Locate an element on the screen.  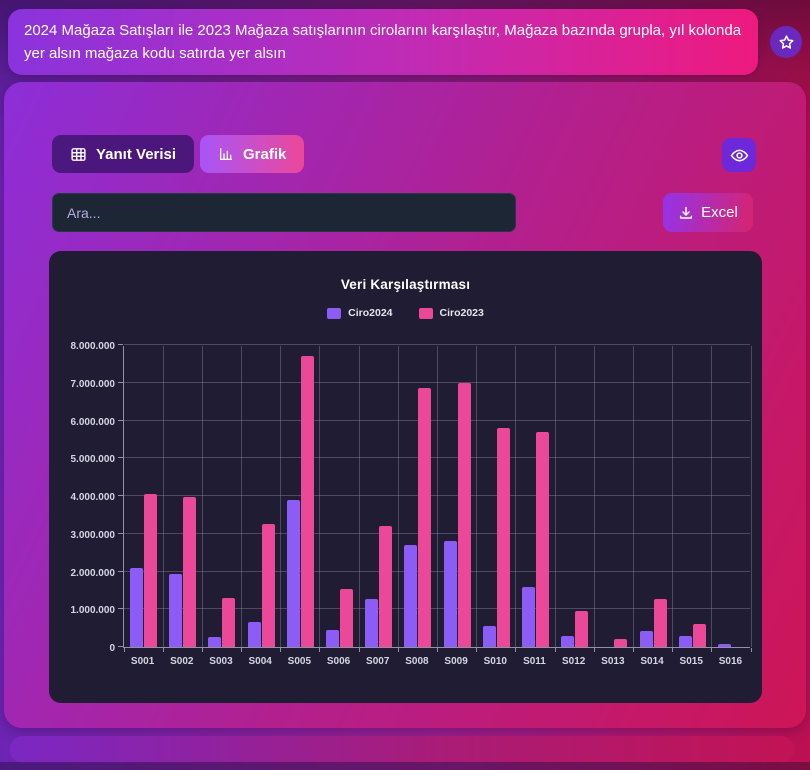
bar-ciro2023-s014 is located at coordinates (660, 622).